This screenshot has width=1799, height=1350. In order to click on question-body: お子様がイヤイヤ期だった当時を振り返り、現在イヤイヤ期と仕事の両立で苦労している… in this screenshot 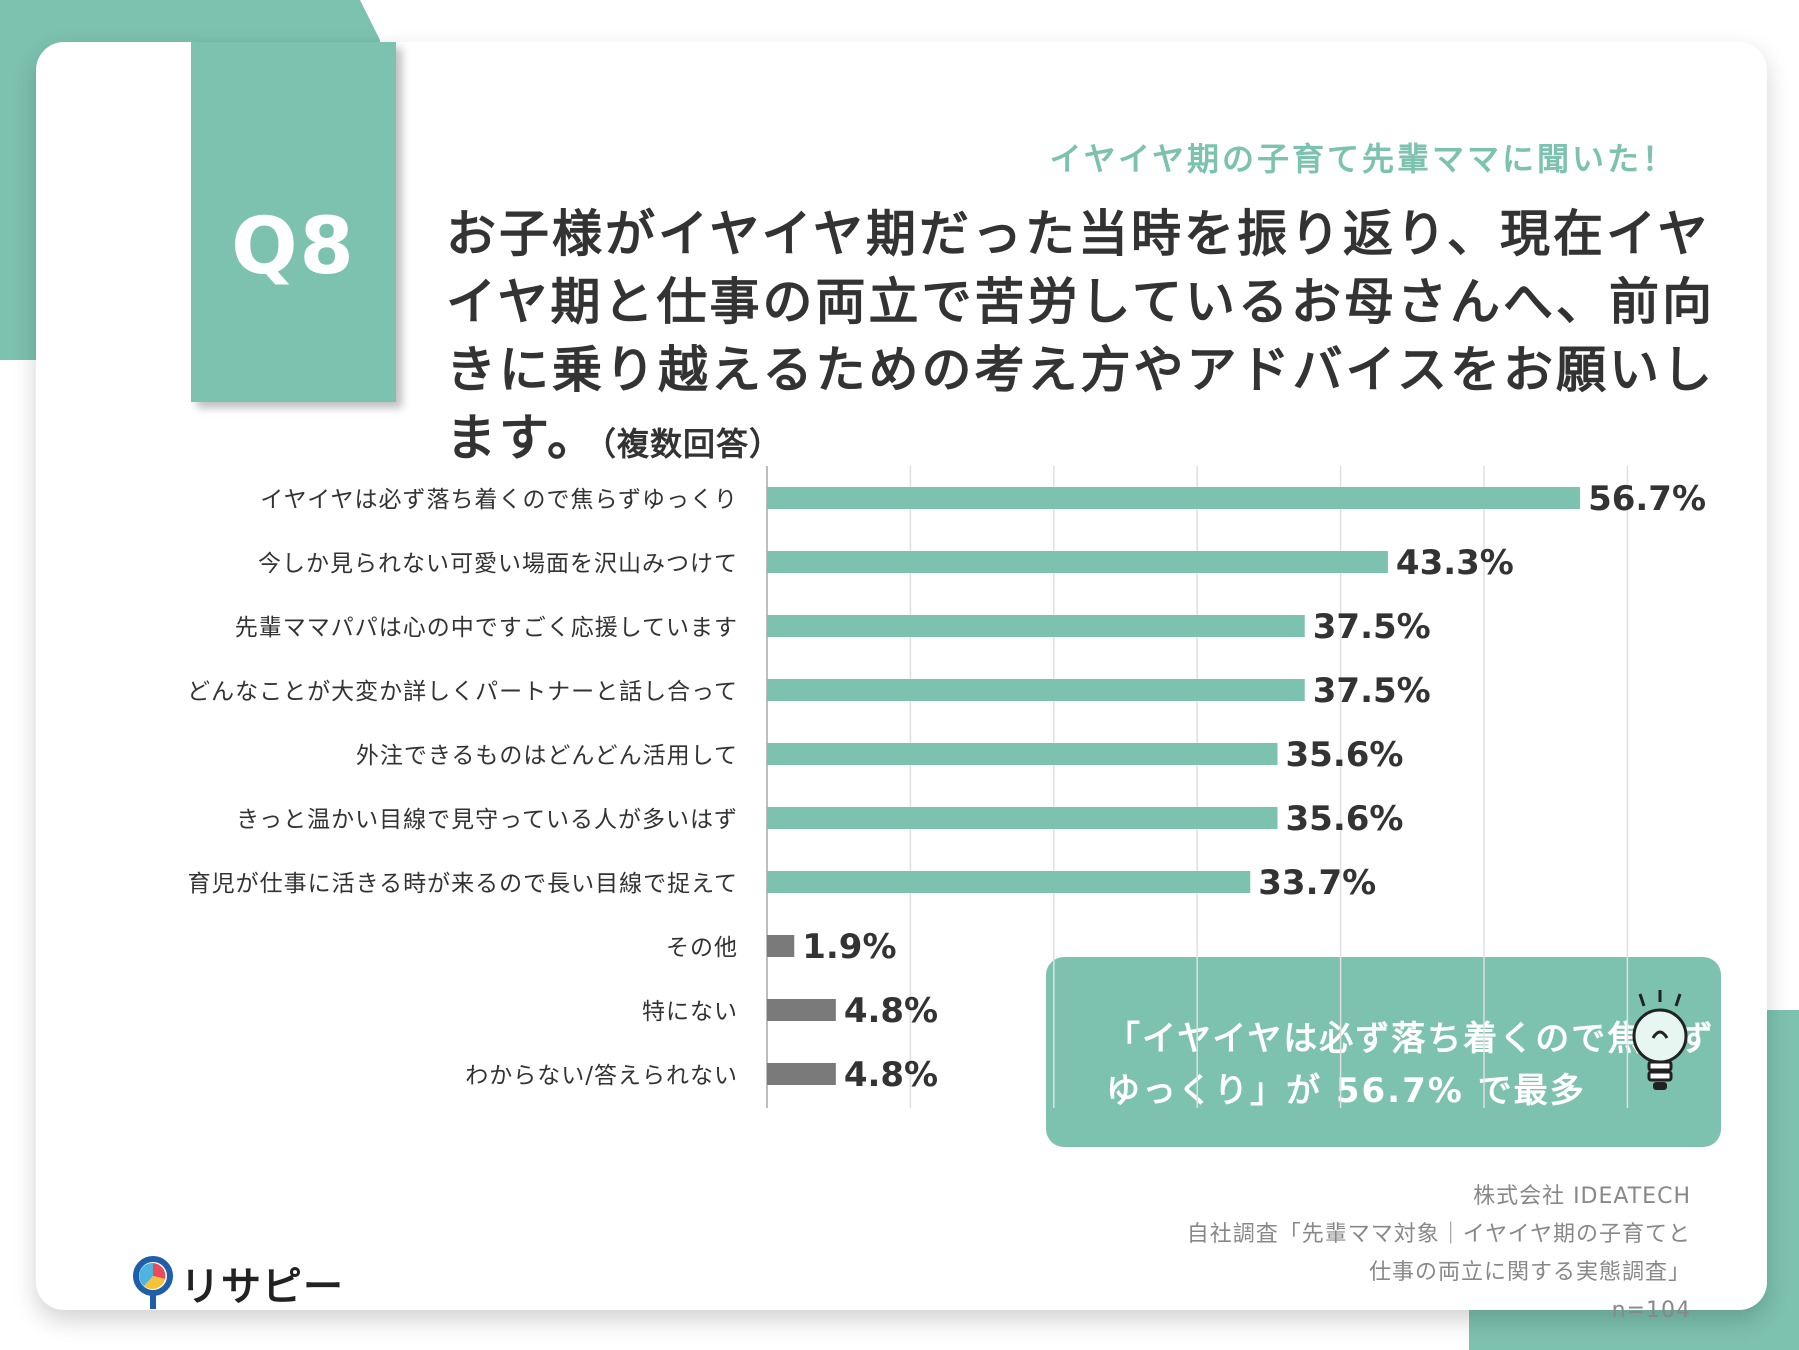, I will do `click(1080, 336)`.